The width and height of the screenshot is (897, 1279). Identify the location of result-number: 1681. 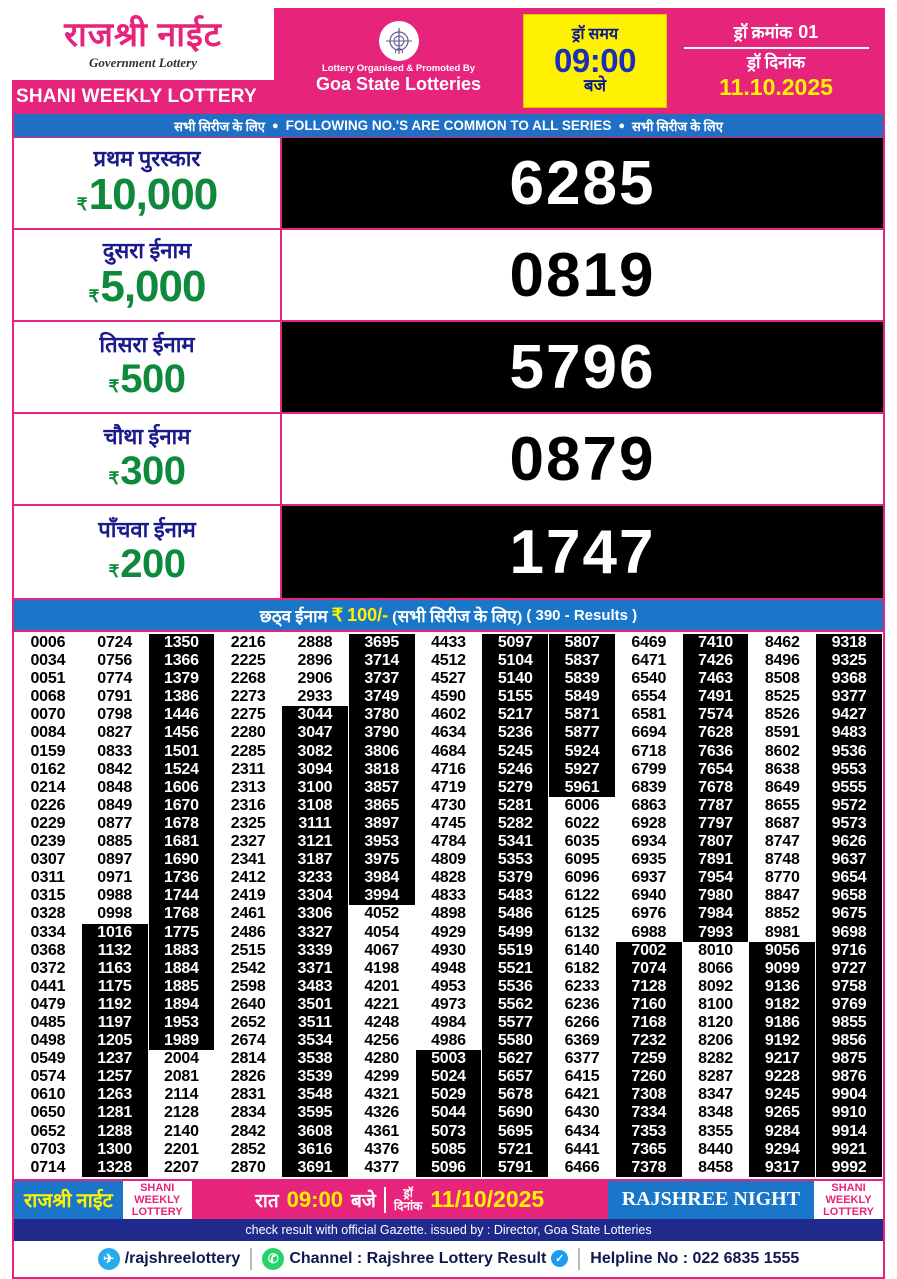
(181, 842).